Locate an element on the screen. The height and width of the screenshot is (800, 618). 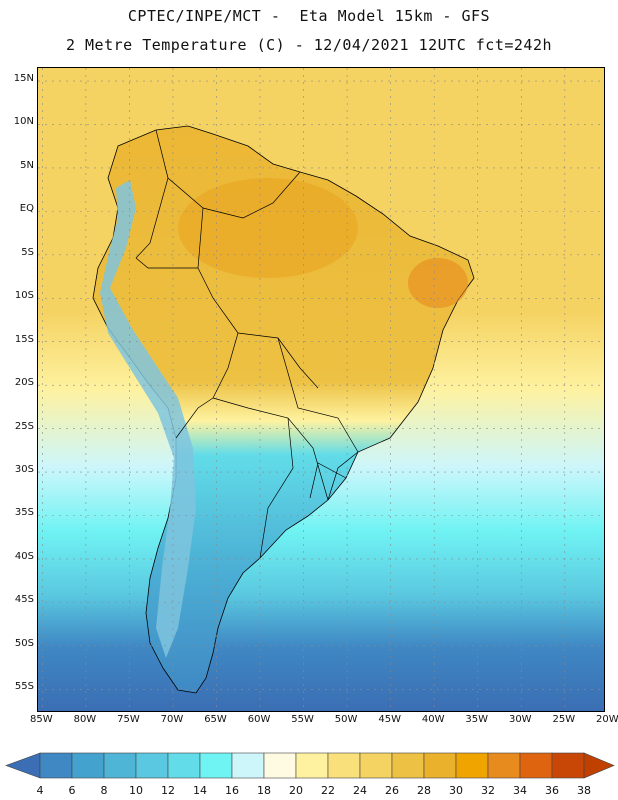
hot-region-northeast is located at coordinates (438, 283).